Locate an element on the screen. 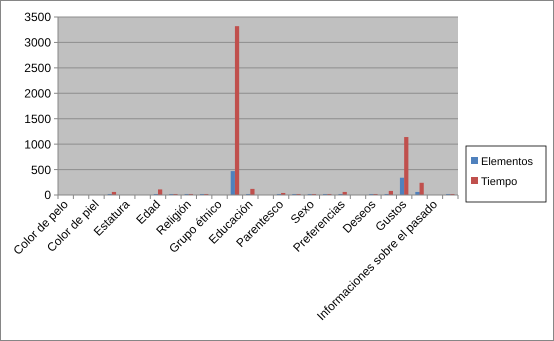 This screenshot has width=554, height=341. legend-label: Tiempo is located at coordinates (499, 182).